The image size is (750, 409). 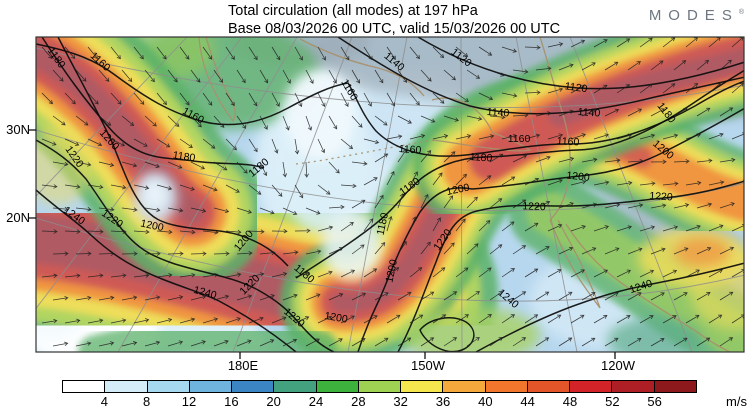 What do you see at coordinates (18, 129) in the screenshot?
I see `y-axis-tick-label: 30N` at bounding box center [18, 129].